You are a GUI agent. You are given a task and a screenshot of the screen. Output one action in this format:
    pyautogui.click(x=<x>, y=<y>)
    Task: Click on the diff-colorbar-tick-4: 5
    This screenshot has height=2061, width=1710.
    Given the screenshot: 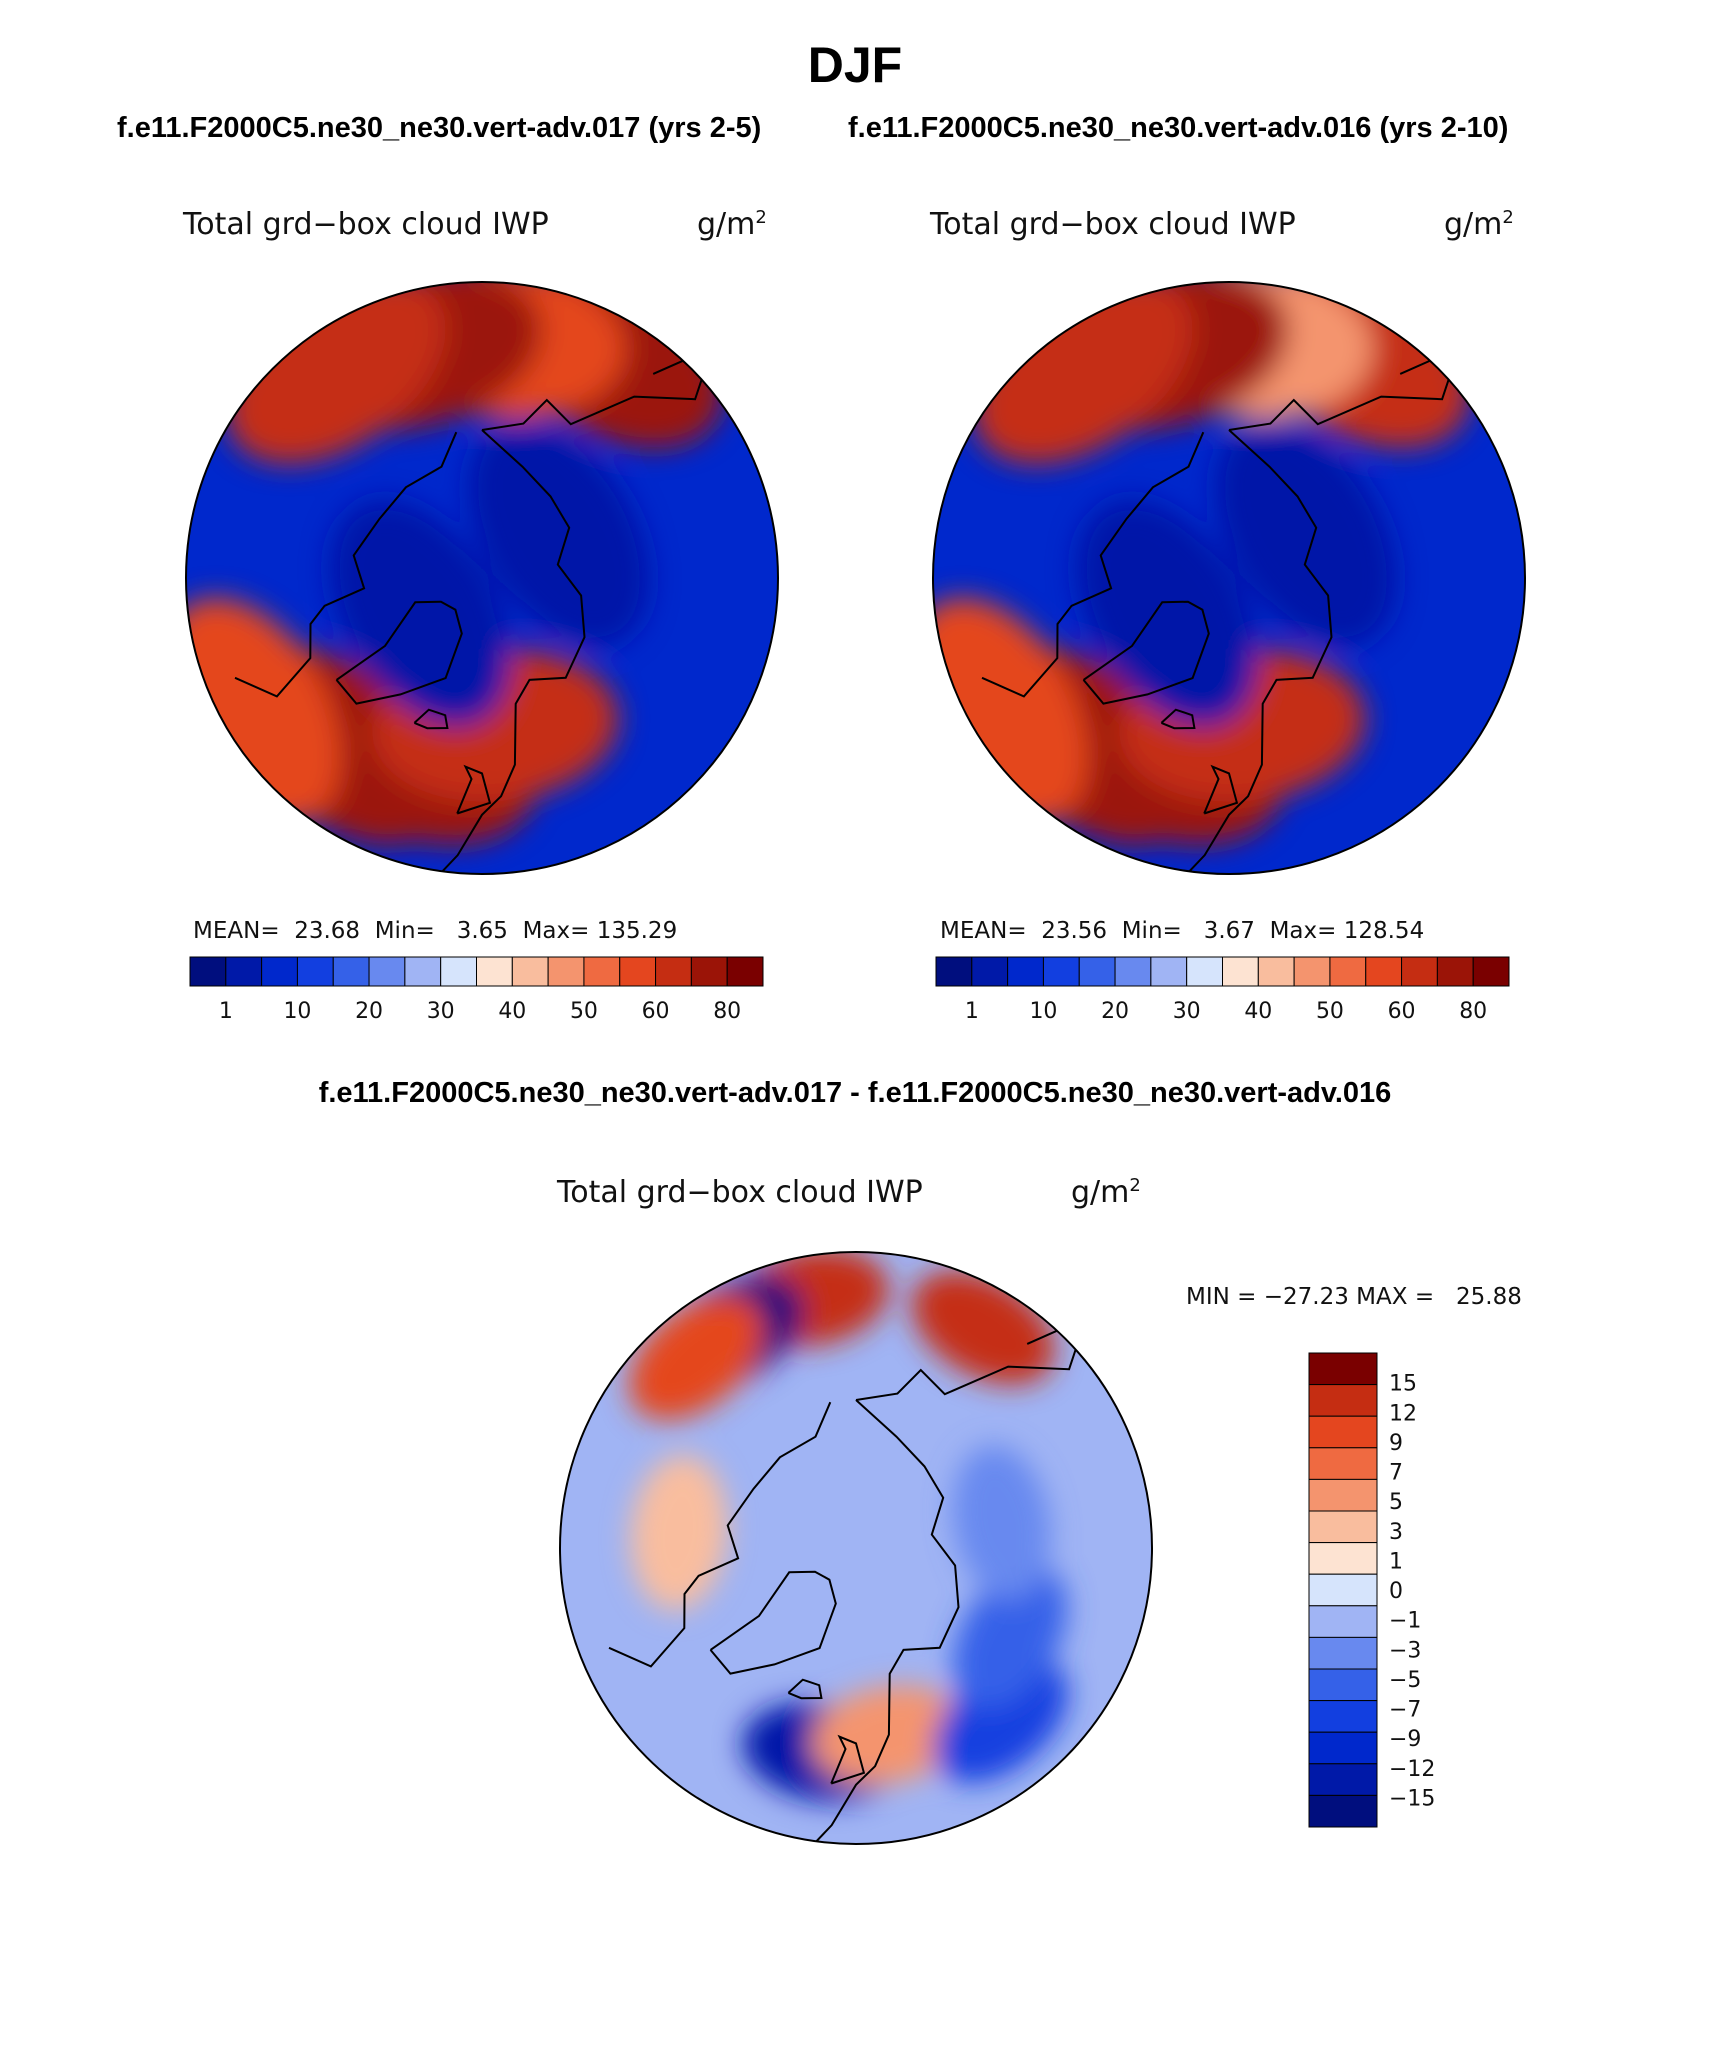 What is the action you would take?
    pyautogui.click(x=1396, y=1502)
    